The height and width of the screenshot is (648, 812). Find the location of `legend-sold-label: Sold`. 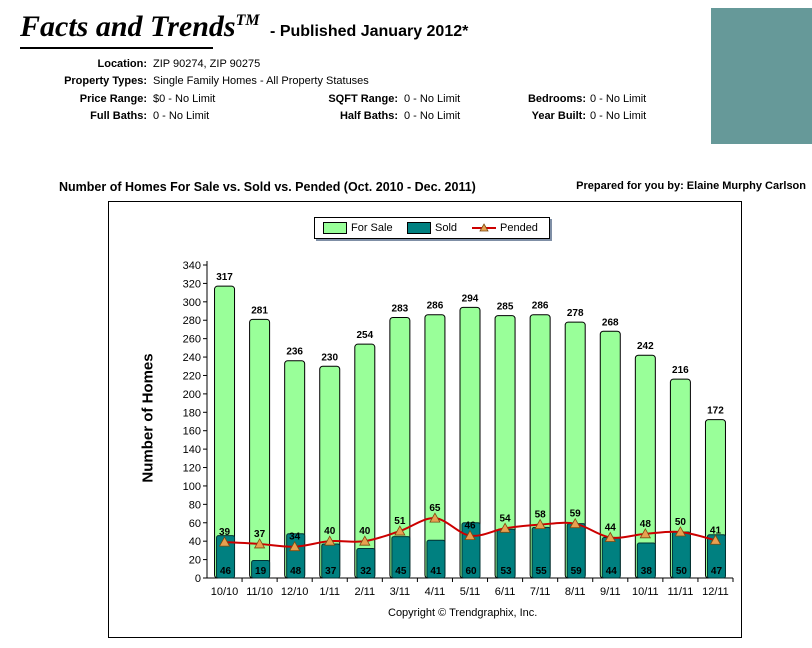

legend-sold-label: Sold is located at coordinates (446, 228).